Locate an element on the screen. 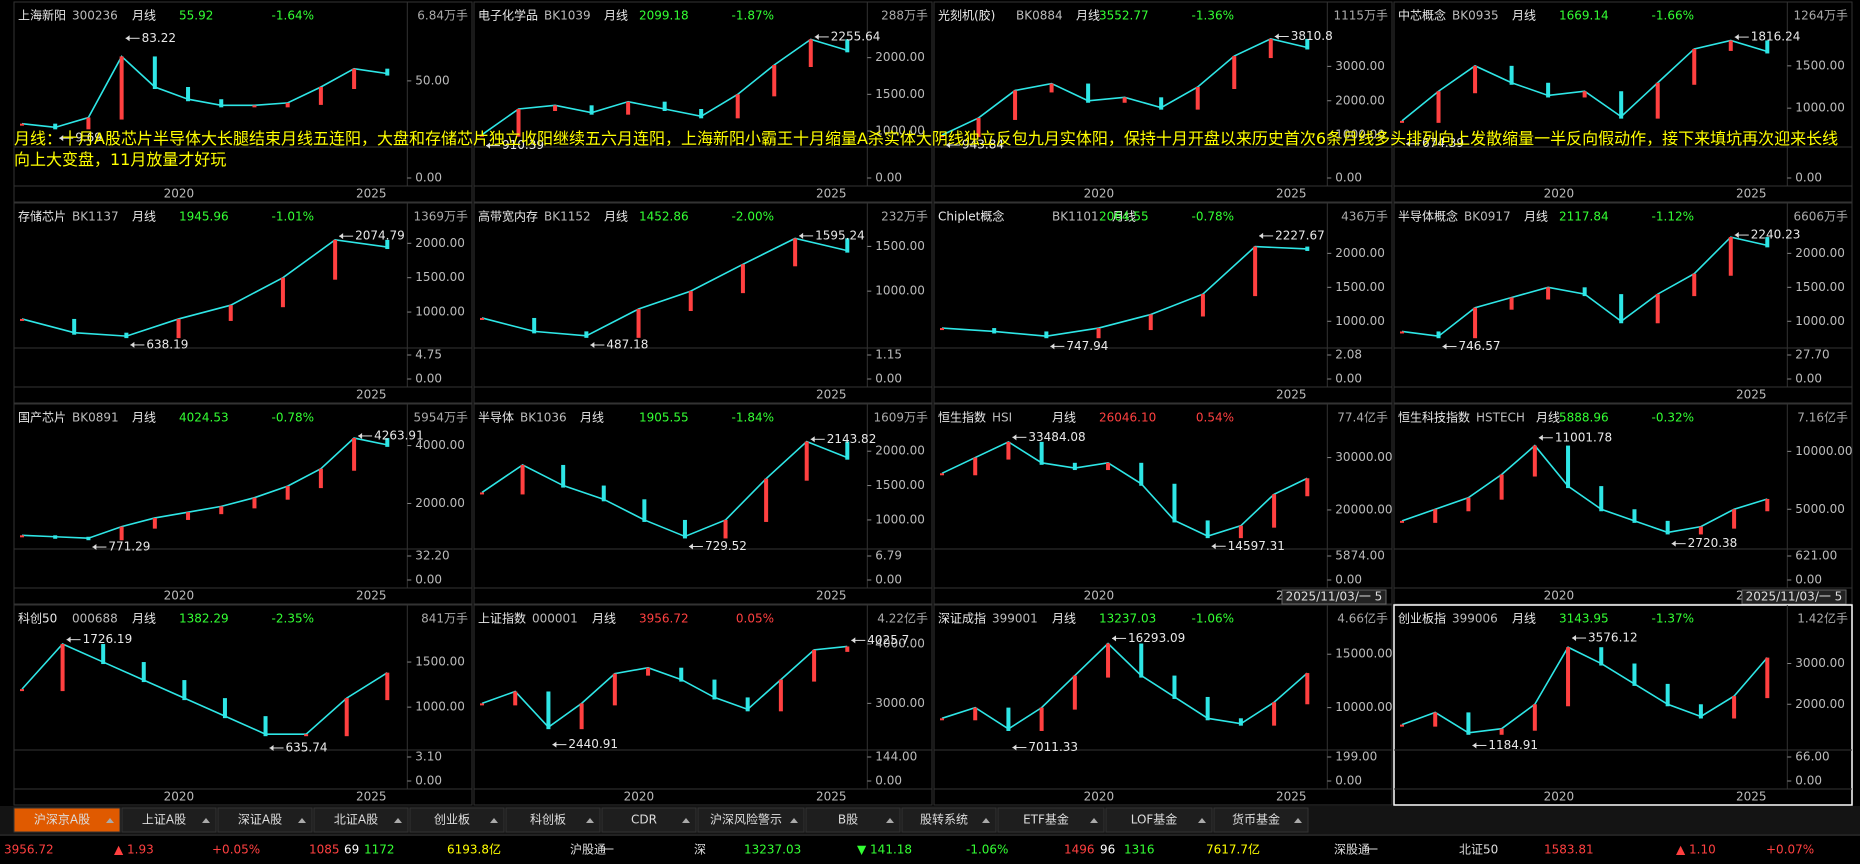 The image size is (1860, 864). change: -0.32% is located at coordinates (1673, 418).